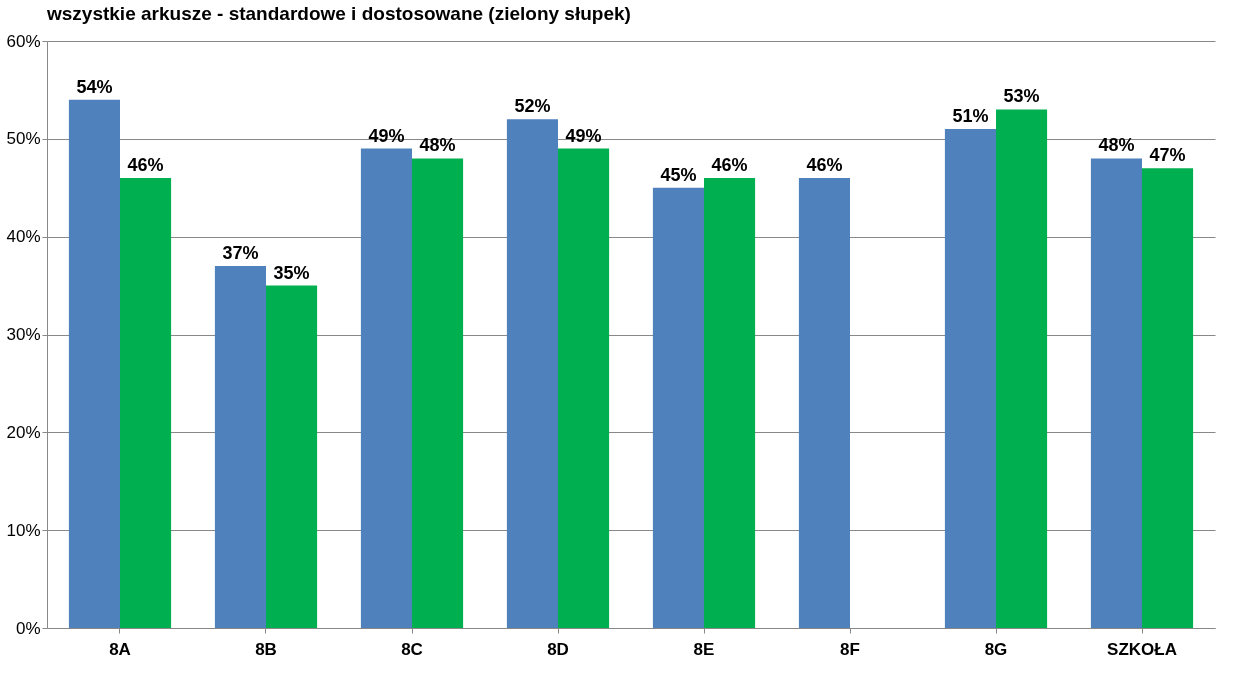  I want to click on data-label: 45%, so click(678, 174).